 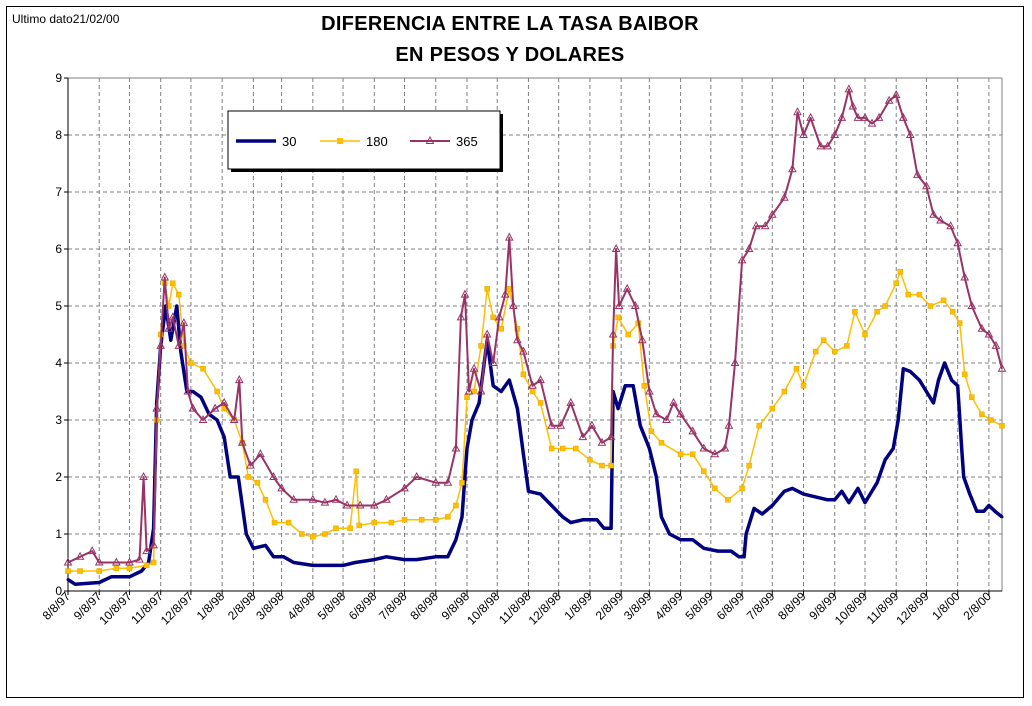 I want to click on chart-title-line-2: EN PESOS Y DOLARES, so click(x=510, y=55).